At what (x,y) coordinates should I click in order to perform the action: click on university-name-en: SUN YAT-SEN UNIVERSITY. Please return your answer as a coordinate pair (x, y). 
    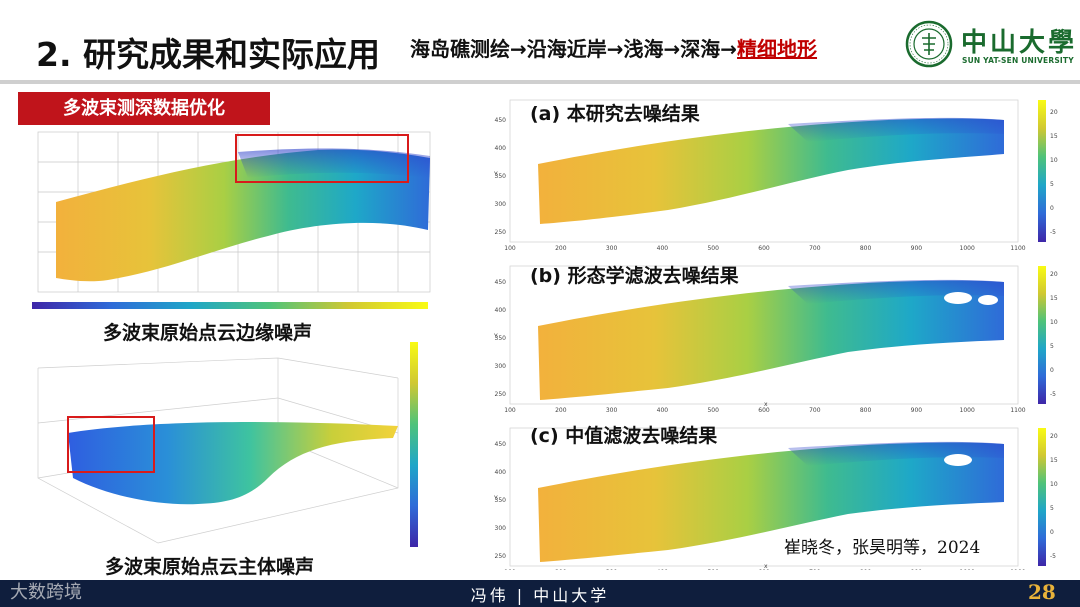
    Looking at the image, I should click on (1018, 60).